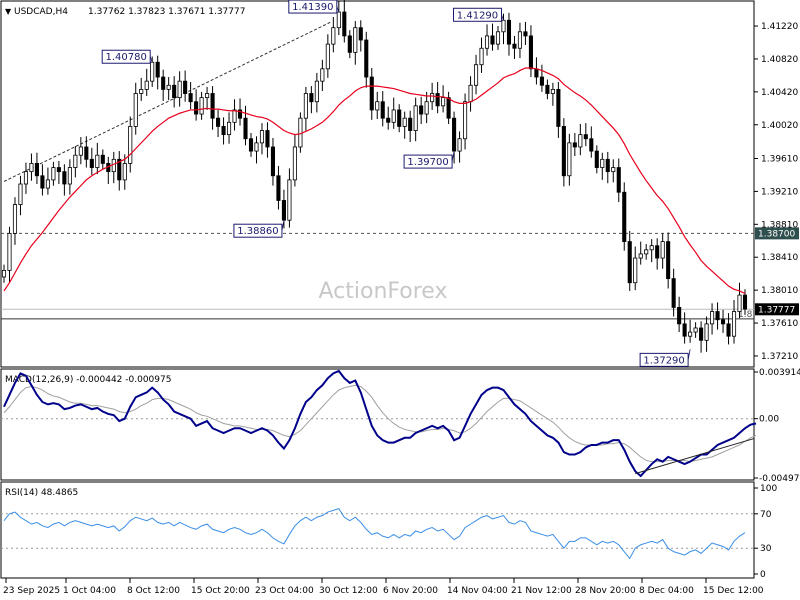  Describe the element at coordinates (8, 11) in the screenshot. I see `symbol-dropdown-icon: ▼` at that location.